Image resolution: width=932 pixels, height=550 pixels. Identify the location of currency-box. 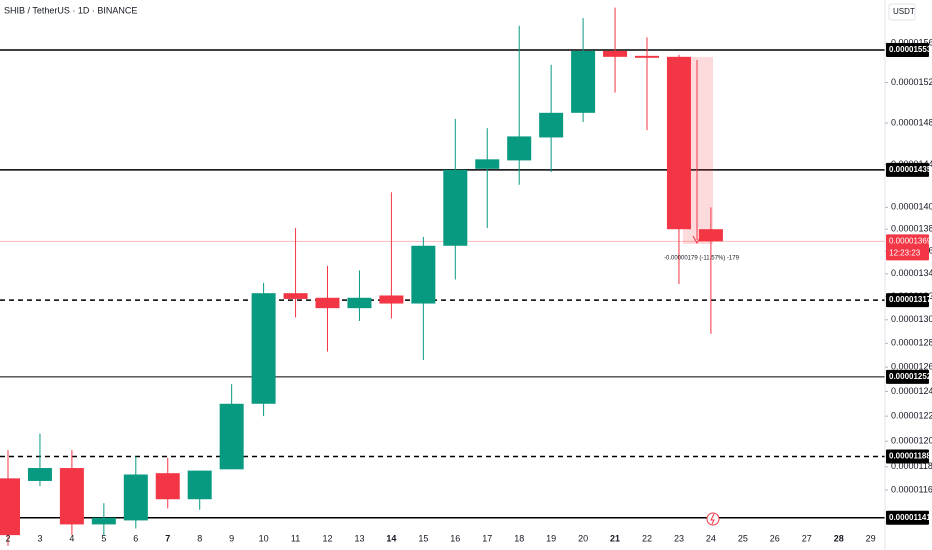
(902, 12).